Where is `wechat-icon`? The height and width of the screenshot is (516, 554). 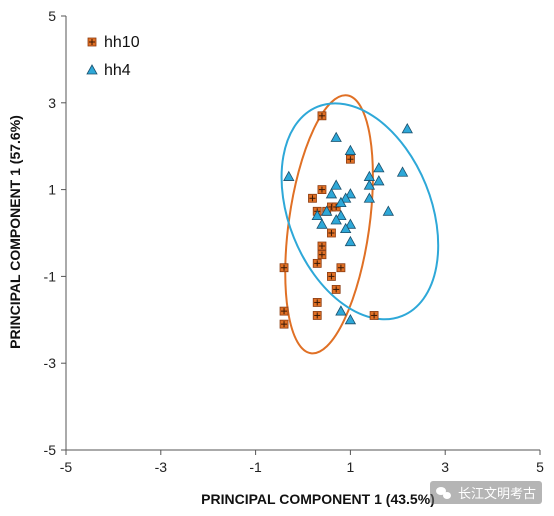
wechat-icon is located at coordinates (443, 492).